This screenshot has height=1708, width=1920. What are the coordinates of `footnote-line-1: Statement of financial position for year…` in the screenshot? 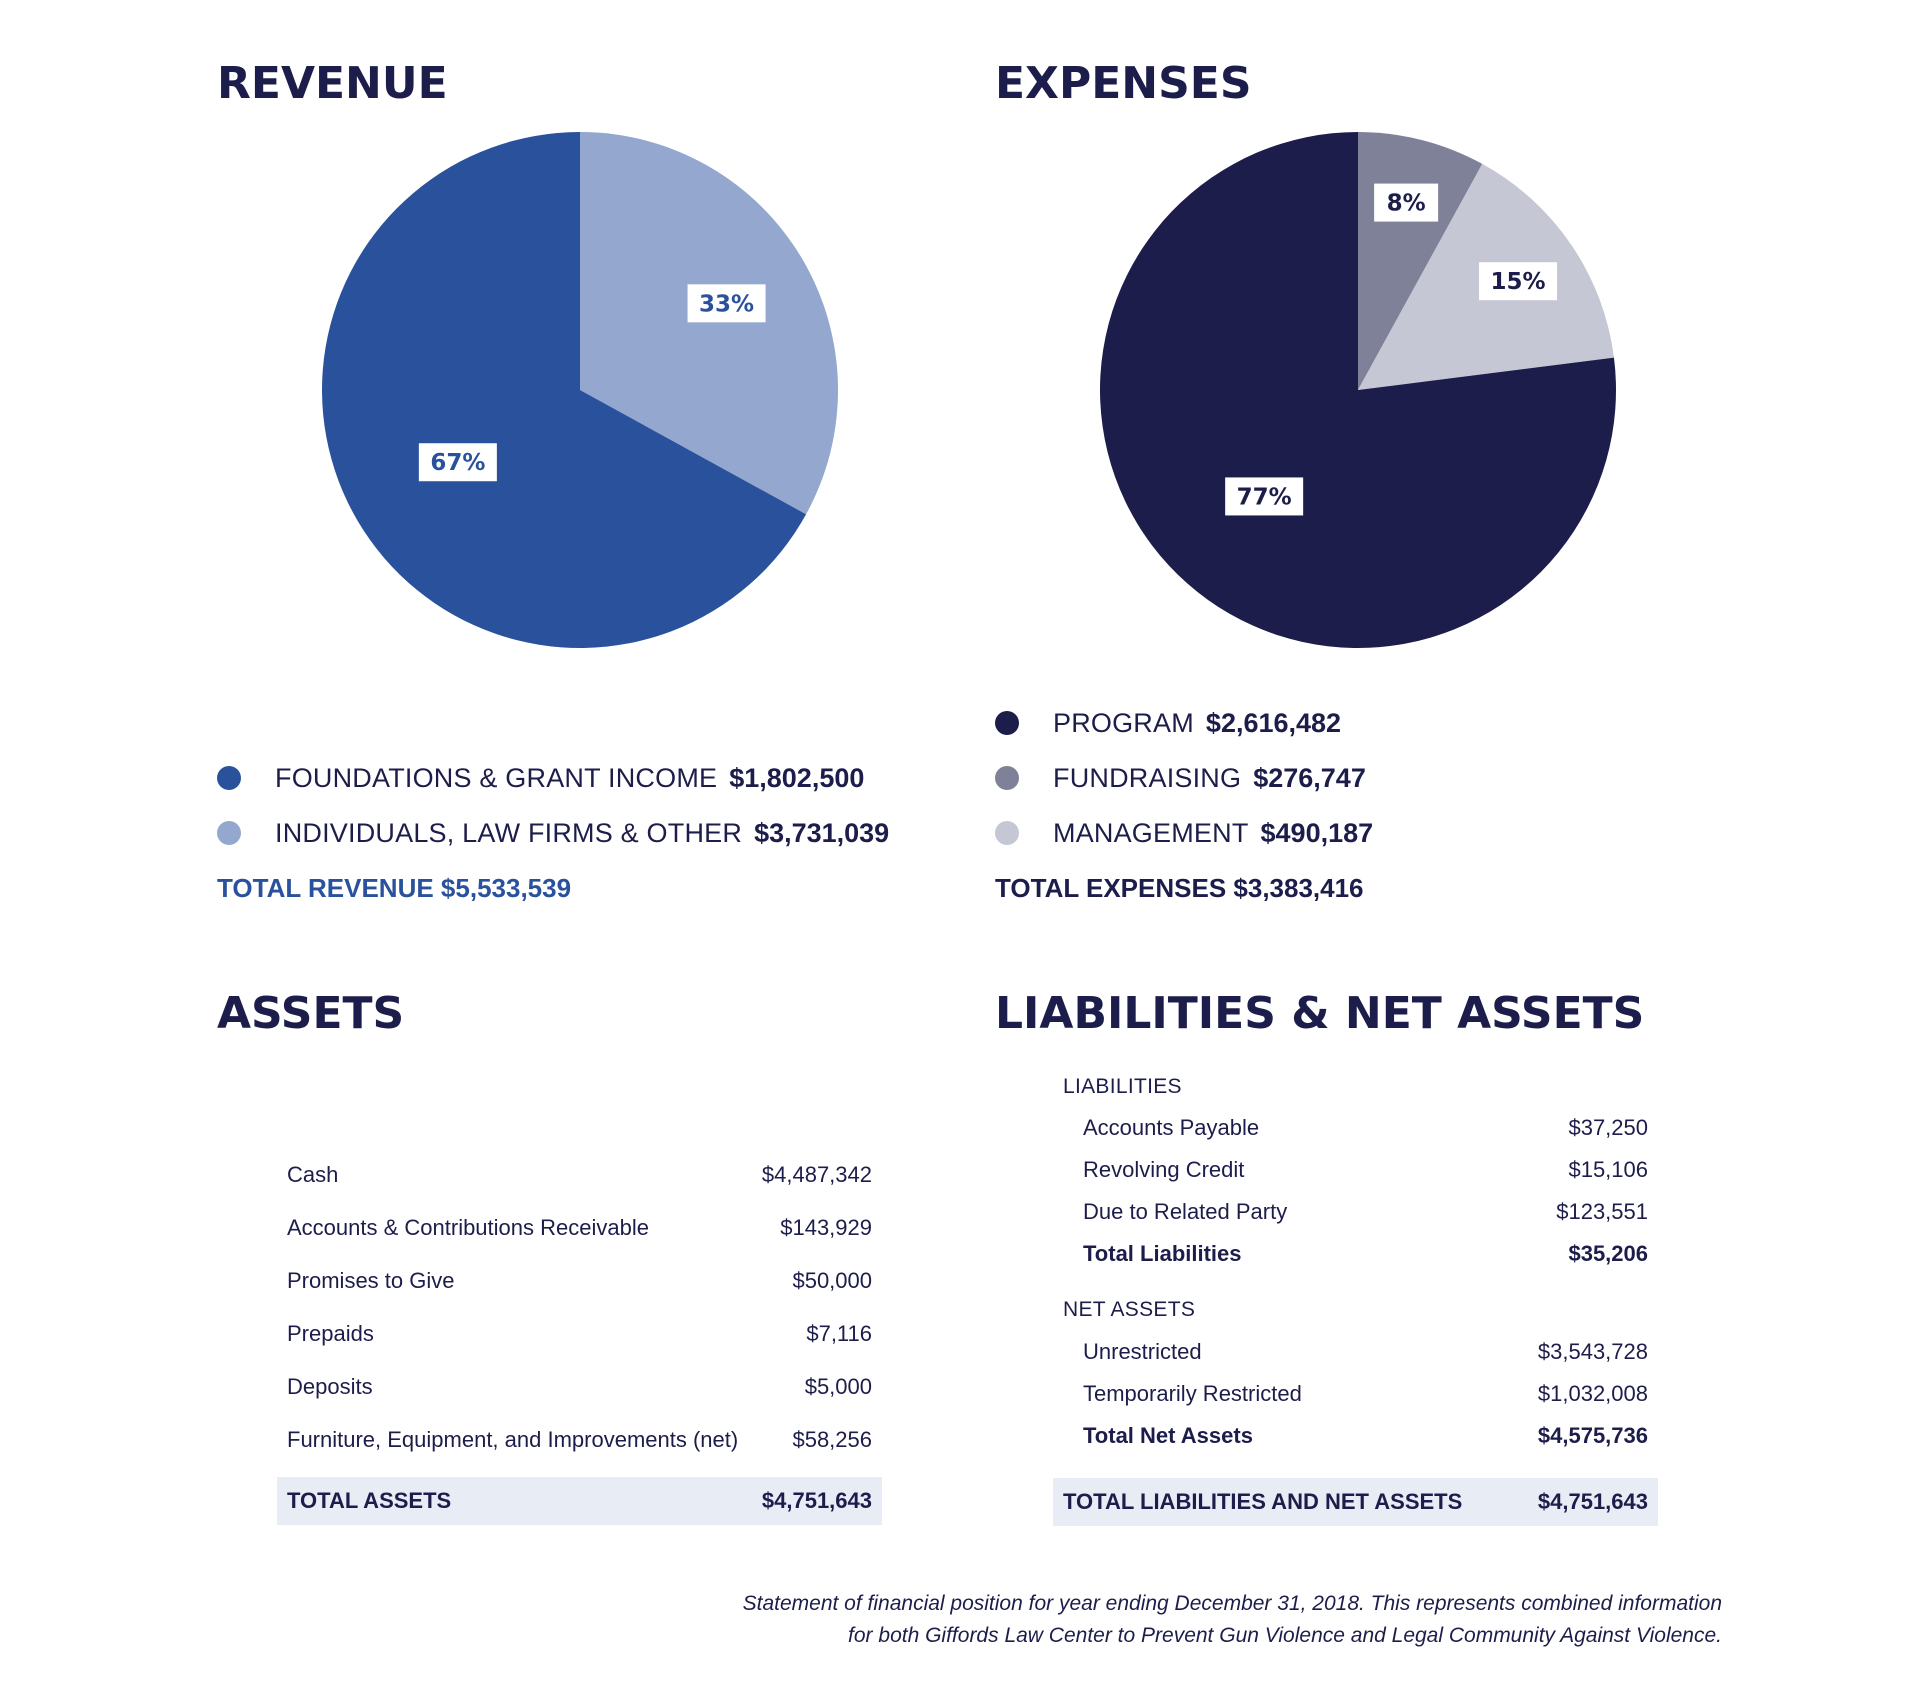 It's located at (1232, 1603).